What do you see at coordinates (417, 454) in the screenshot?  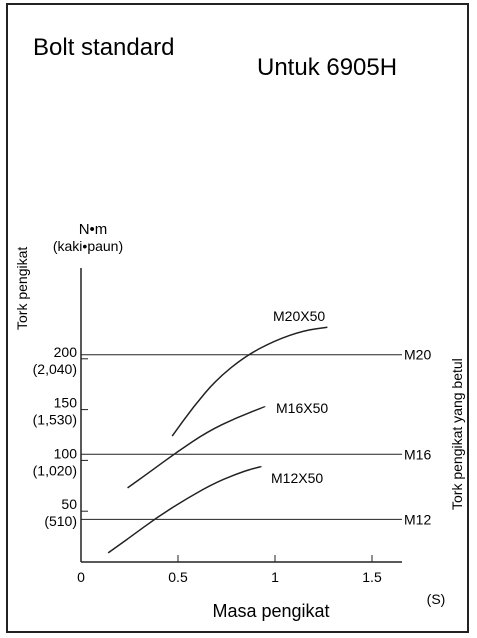 I see `reference-label-m16: M16` at bounding box center [417, 454].